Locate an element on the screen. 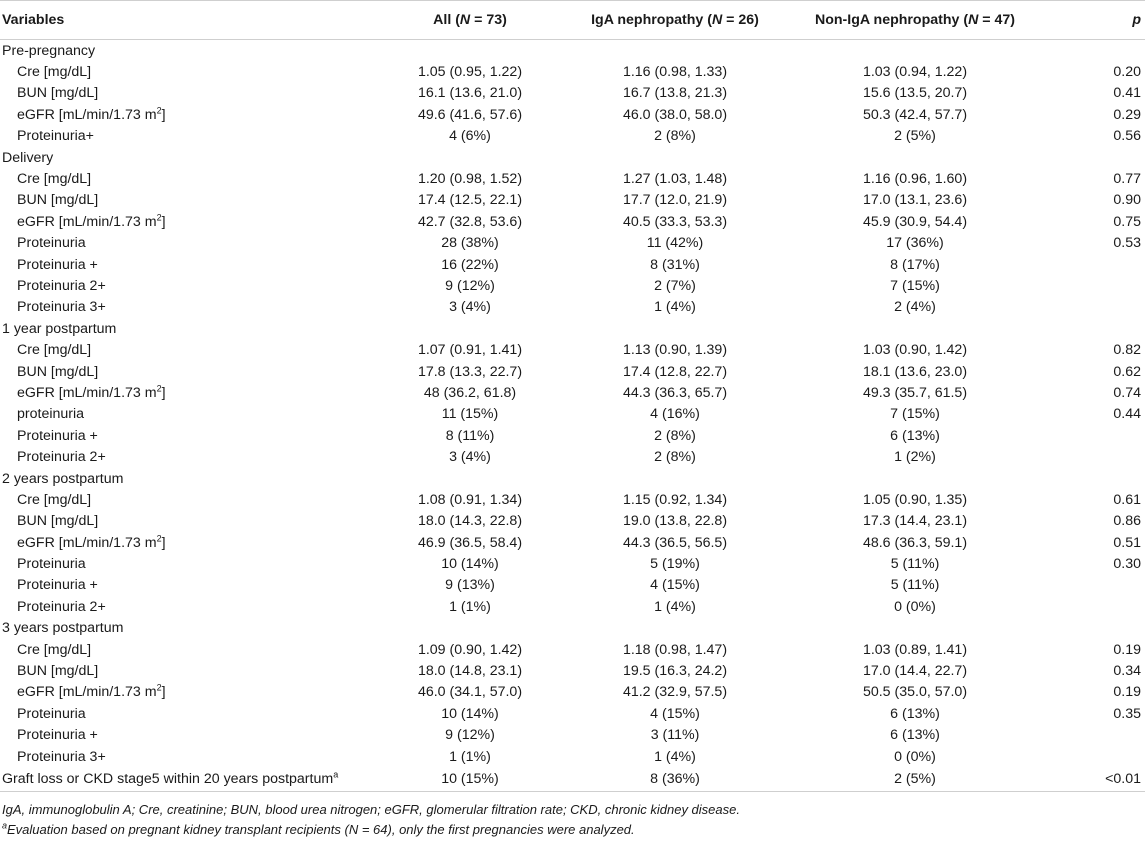  table-row: Proteinuria 28 (38%) 11 (42%) 17 (36%) 0.53 is located at coordinates (572, 243).